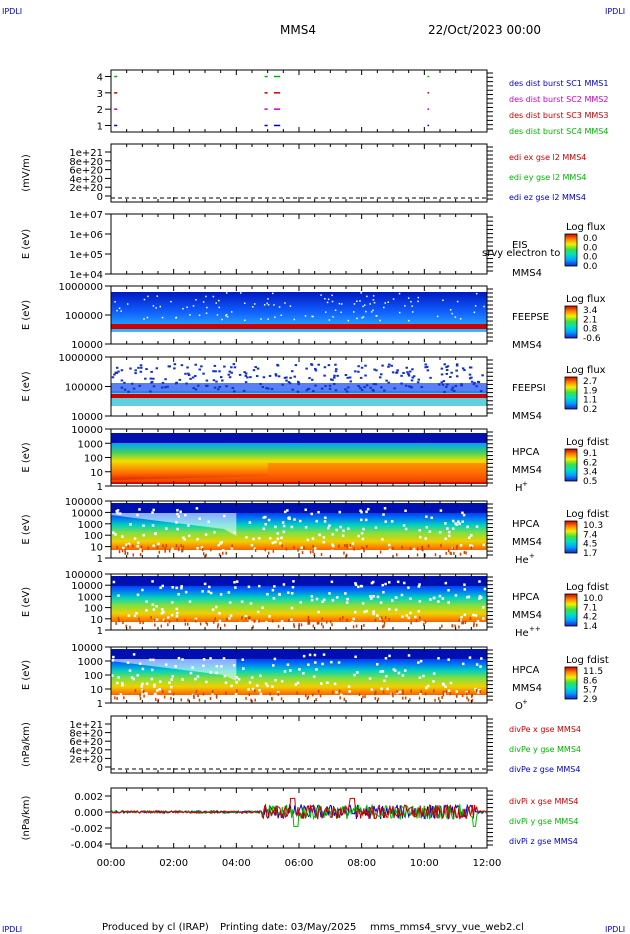  What do you see at coordinates (93, 536) in the screenshot?
I see `y-tick-label: 100` at bounding box center [93, 536].